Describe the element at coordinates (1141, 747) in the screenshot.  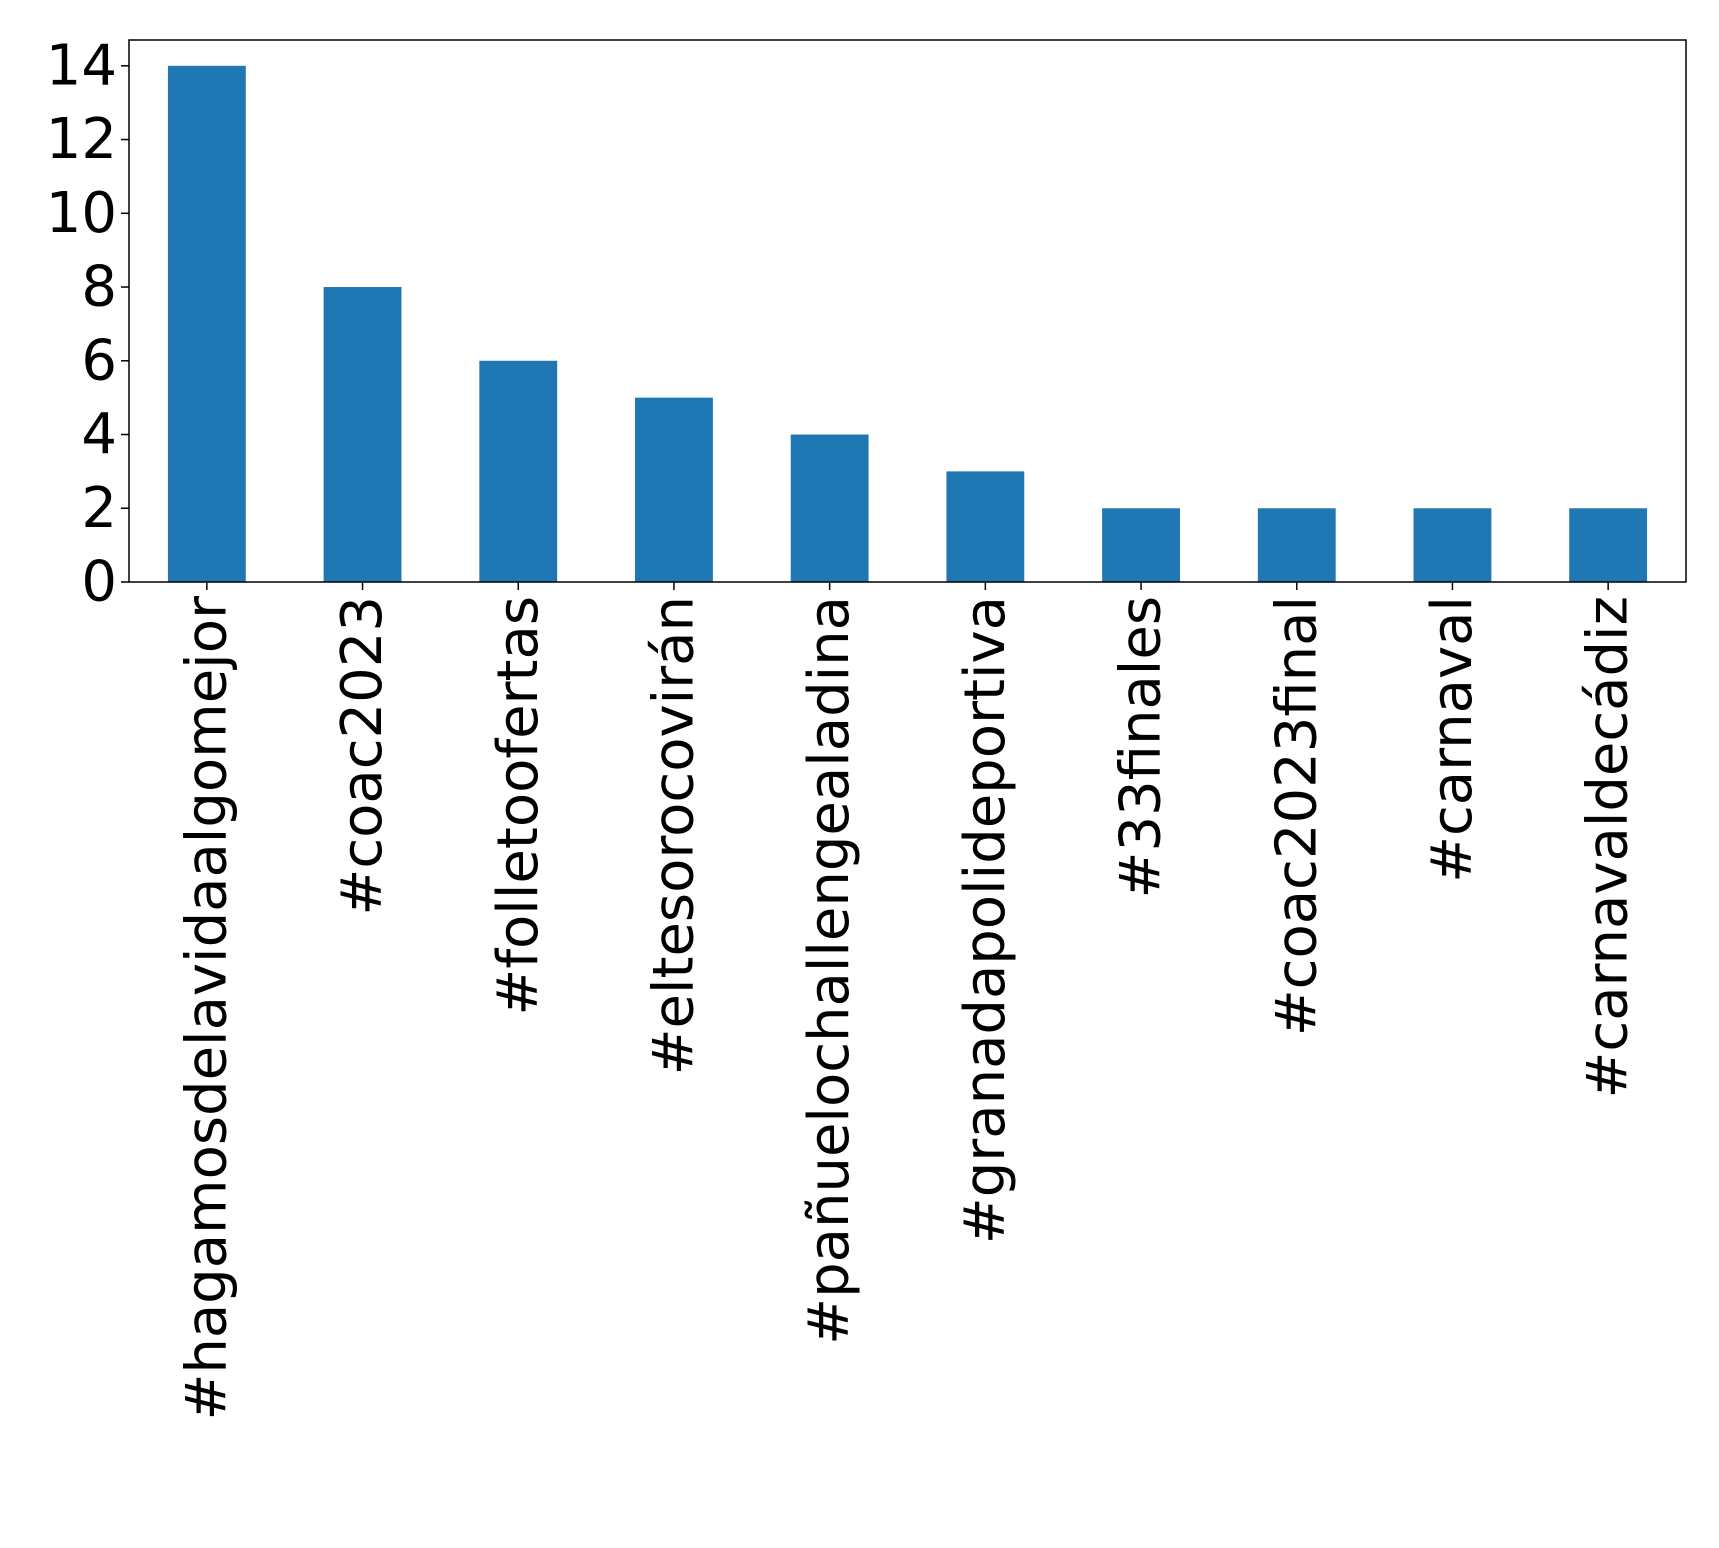
I see `x-tick-label: #33finales` at that location.